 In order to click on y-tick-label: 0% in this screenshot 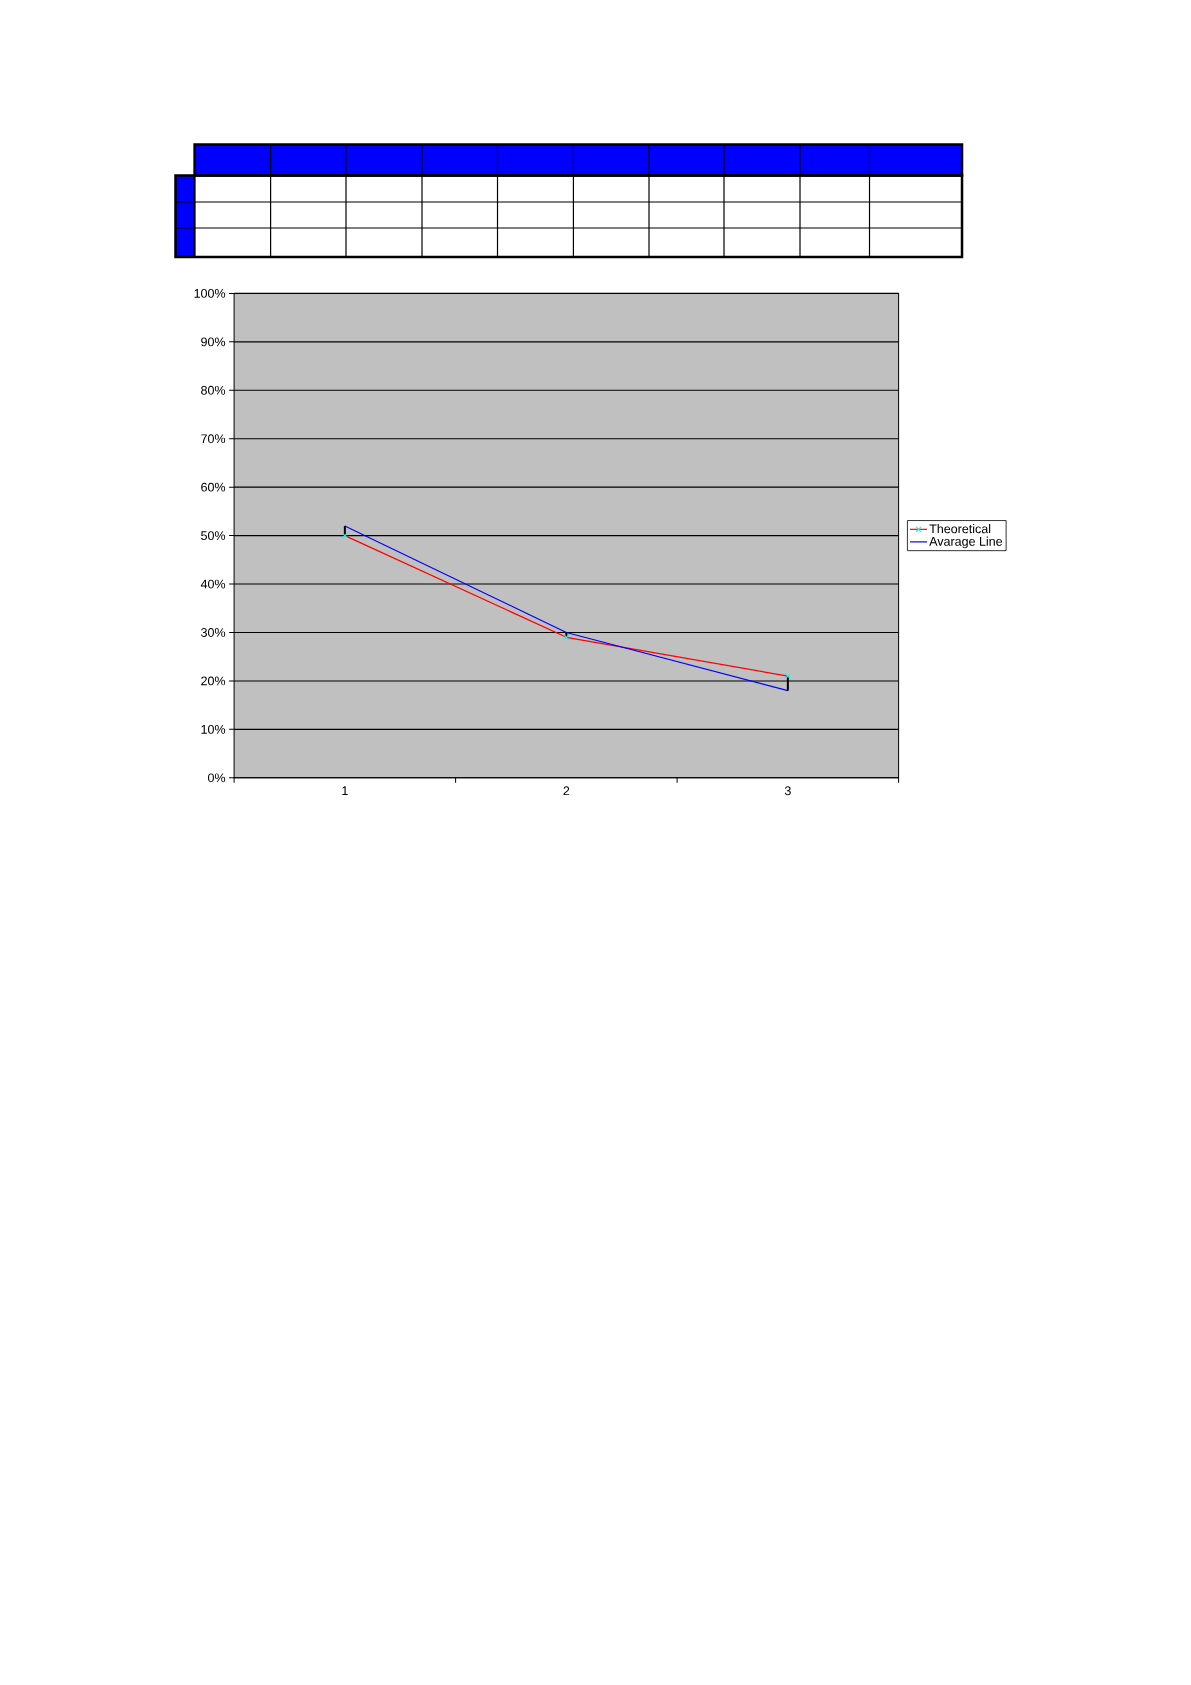, I will do `click(216, 778)`.